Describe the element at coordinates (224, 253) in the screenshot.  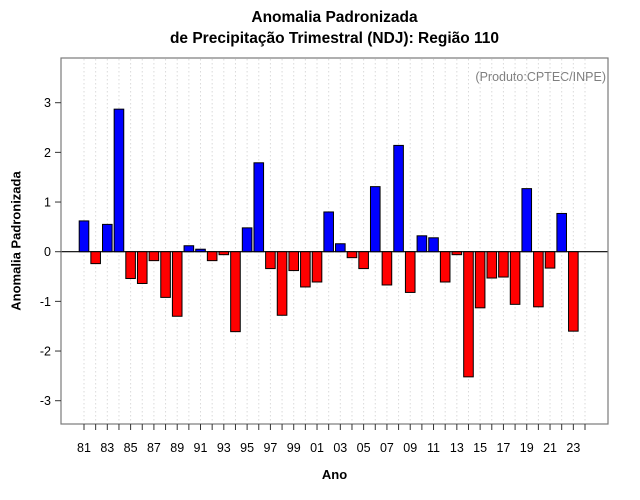
I see `bar-1993` at that location.